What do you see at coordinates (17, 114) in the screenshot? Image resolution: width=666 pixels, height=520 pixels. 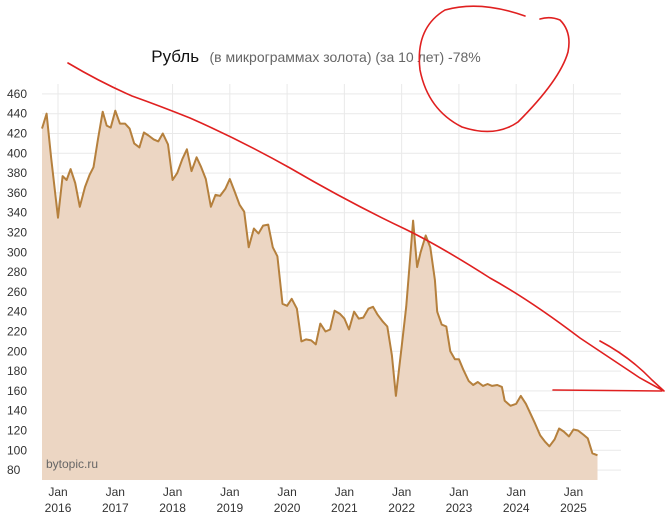 I see `y-tick-label: 440` at bounding box center [17, 114].